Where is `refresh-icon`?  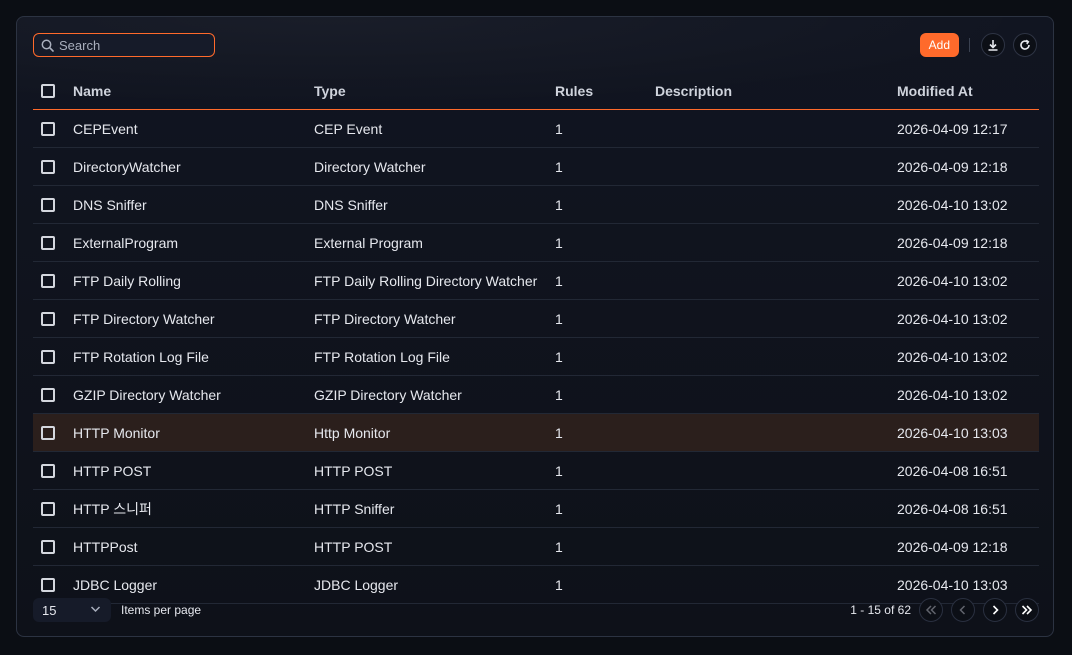 refresh-icon is located at coordinates (1025, 44).